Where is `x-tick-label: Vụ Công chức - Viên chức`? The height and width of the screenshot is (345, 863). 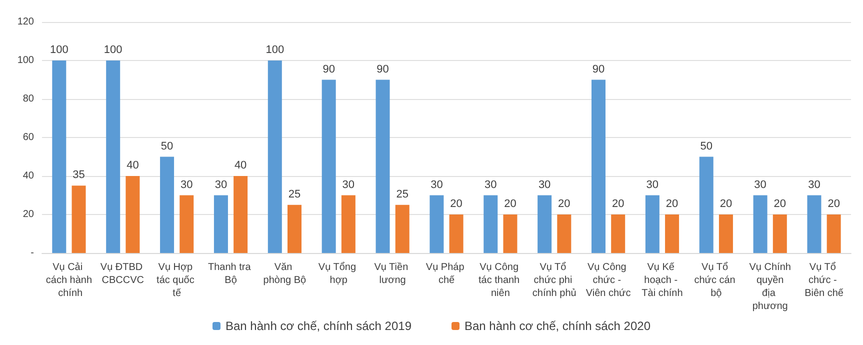
x-tick-label: Vụ Công chức - Viên chức is located at coordinates (608, 280).